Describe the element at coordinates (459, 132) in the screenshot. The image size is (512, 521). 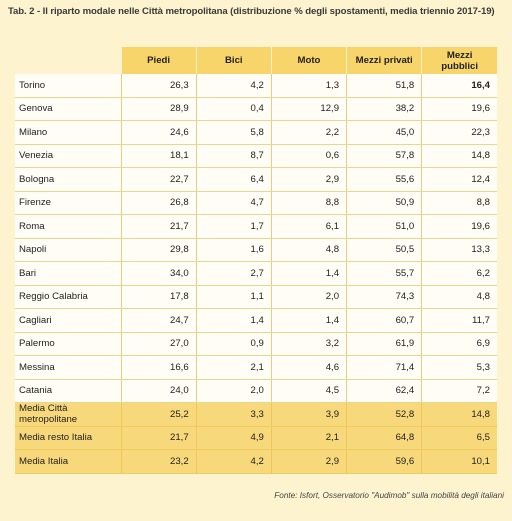
I see `cell-mezzi-pubblici: 22,3` at that location.